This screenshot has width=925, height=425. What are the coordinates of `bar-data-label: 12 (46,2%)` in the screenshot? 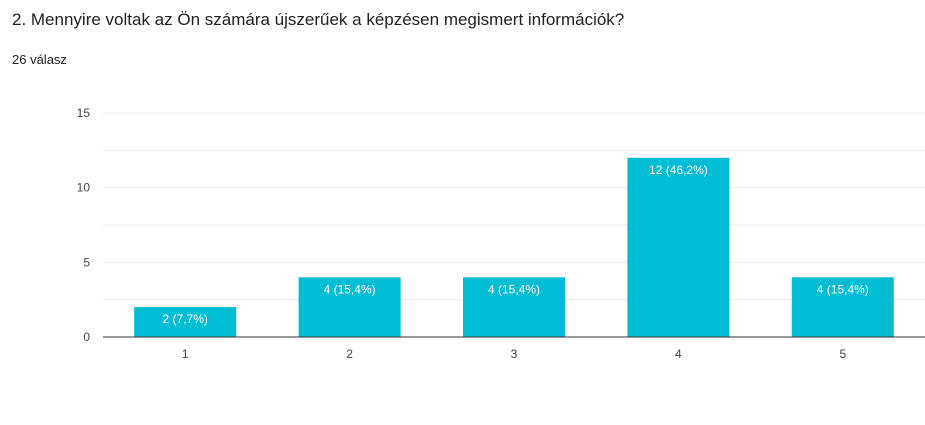 It's located at (678, 170).